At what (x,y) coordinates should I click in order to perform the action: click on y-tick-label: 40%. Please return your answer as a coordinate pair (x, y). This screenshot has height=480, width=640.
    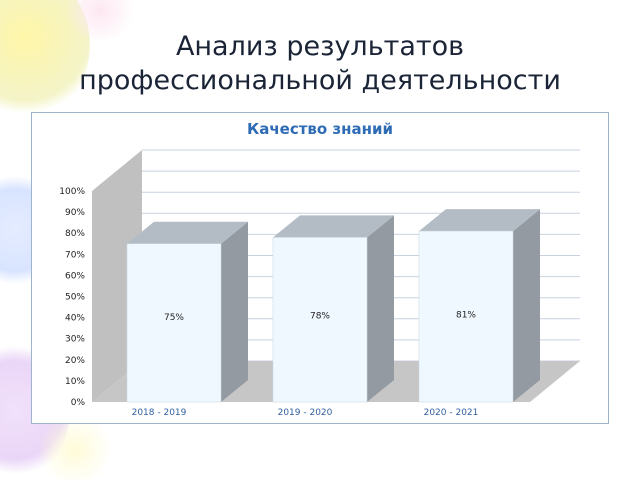
    Looking at the image, I should click on (75, 319).